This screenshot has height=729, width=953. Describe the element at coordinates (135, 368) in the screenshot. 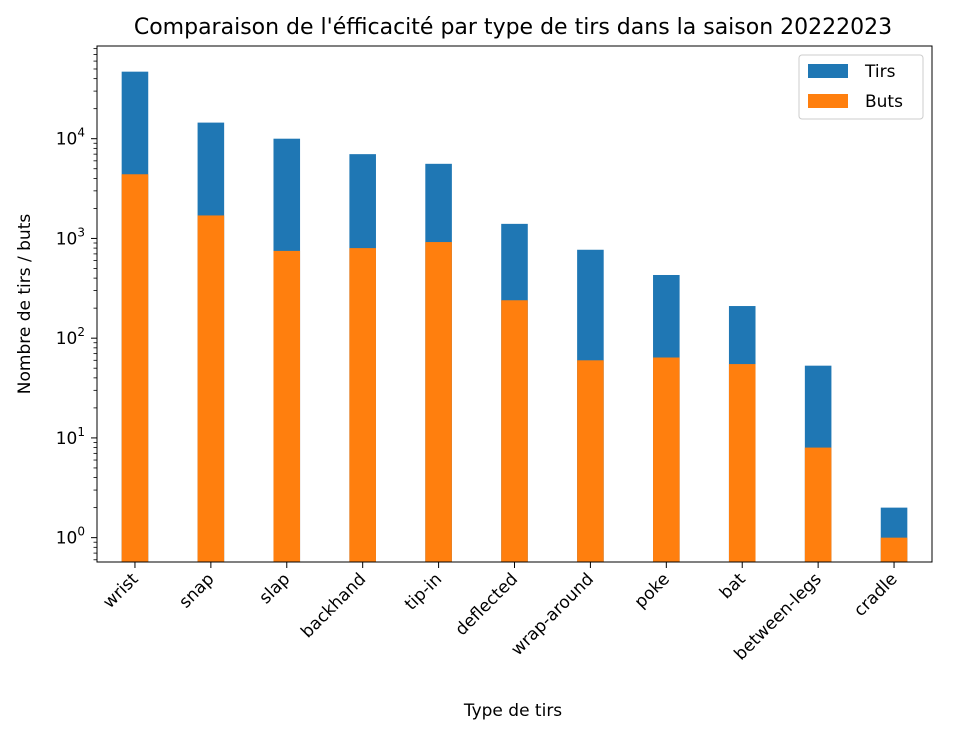

I see `bar-buts-wrist` at that location.